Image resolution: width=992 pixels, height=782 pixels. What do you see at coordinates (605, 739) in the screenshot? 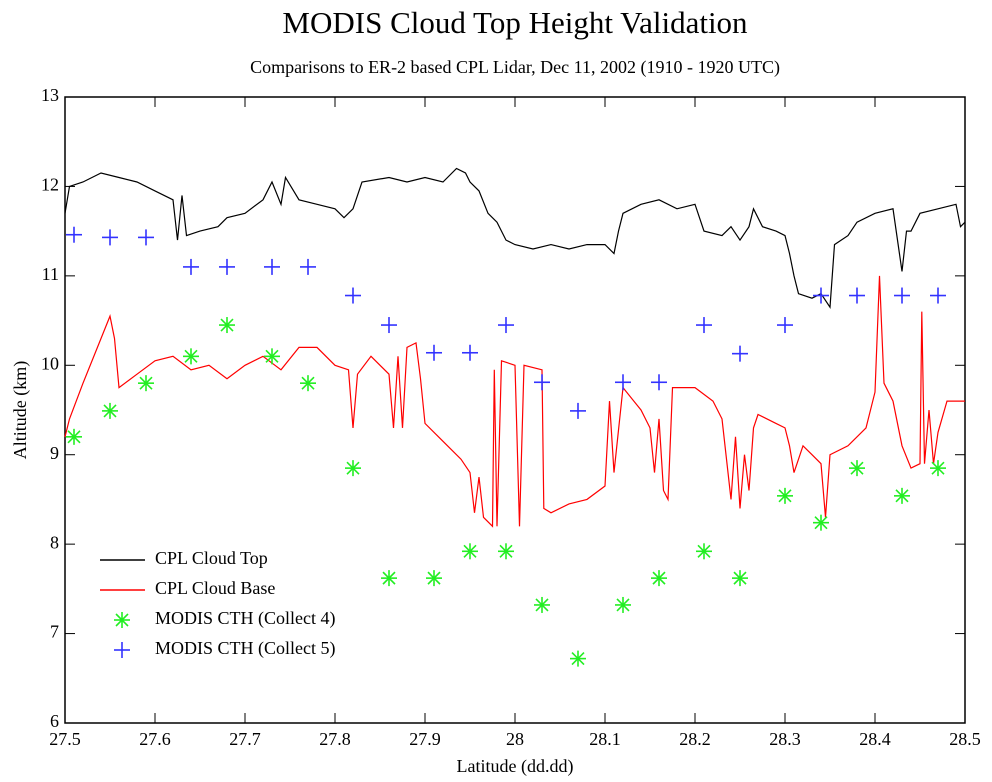
I see `x-tick-label: 28.1` at bounding box center [605, 739].